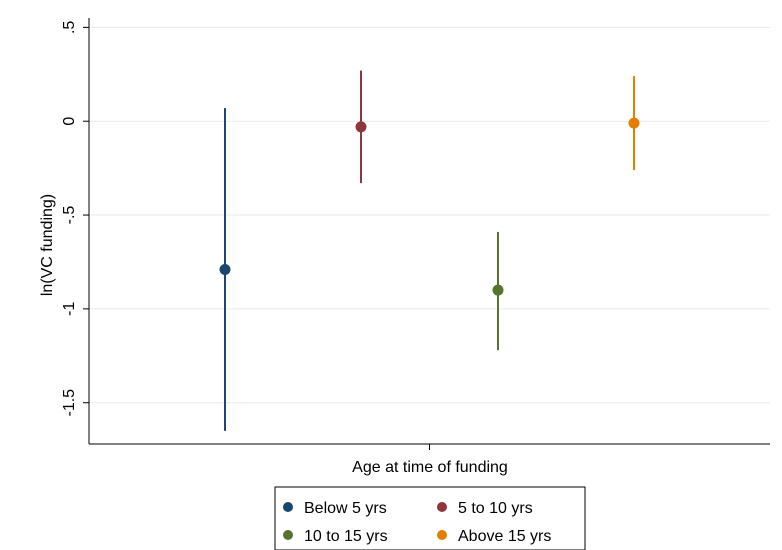 This screenshot has width=782, height=550. I want to click on x-axis-title: Age at time of funding, so click(430, 467).